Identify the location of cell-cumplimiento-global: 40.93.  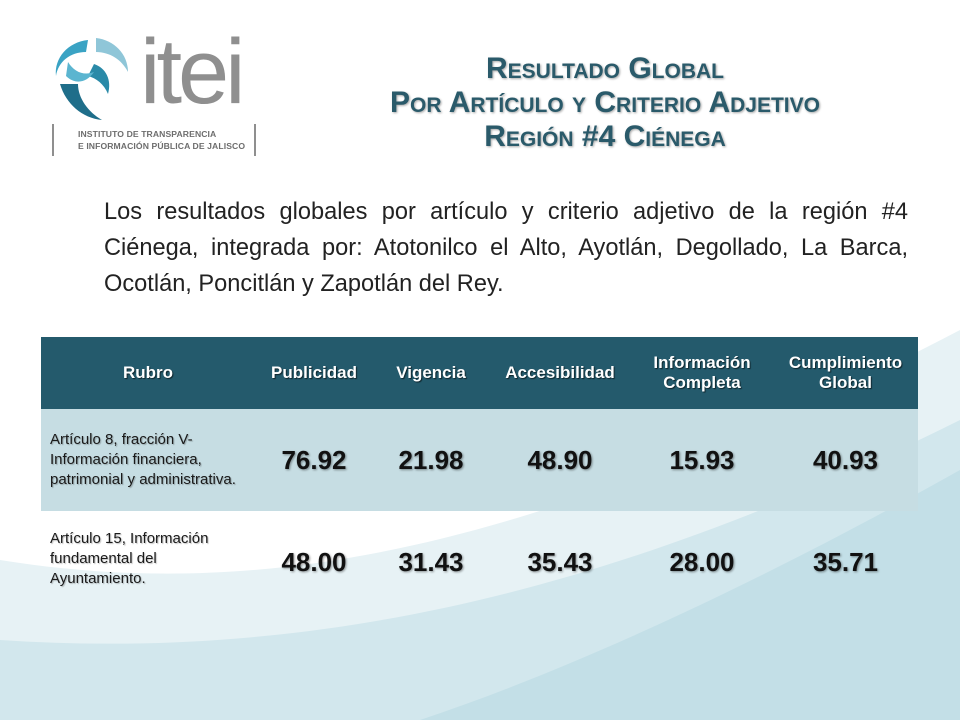
(845, 460).